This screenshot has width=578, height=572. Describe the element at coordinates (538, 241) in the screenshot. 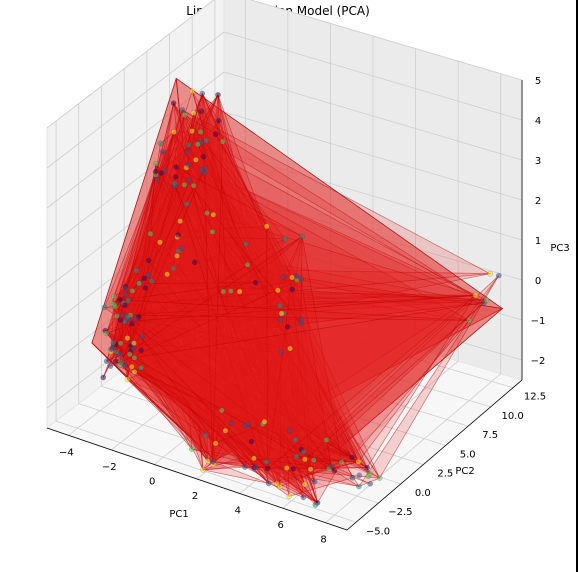

I see `z-tick-label: 1` at that location.